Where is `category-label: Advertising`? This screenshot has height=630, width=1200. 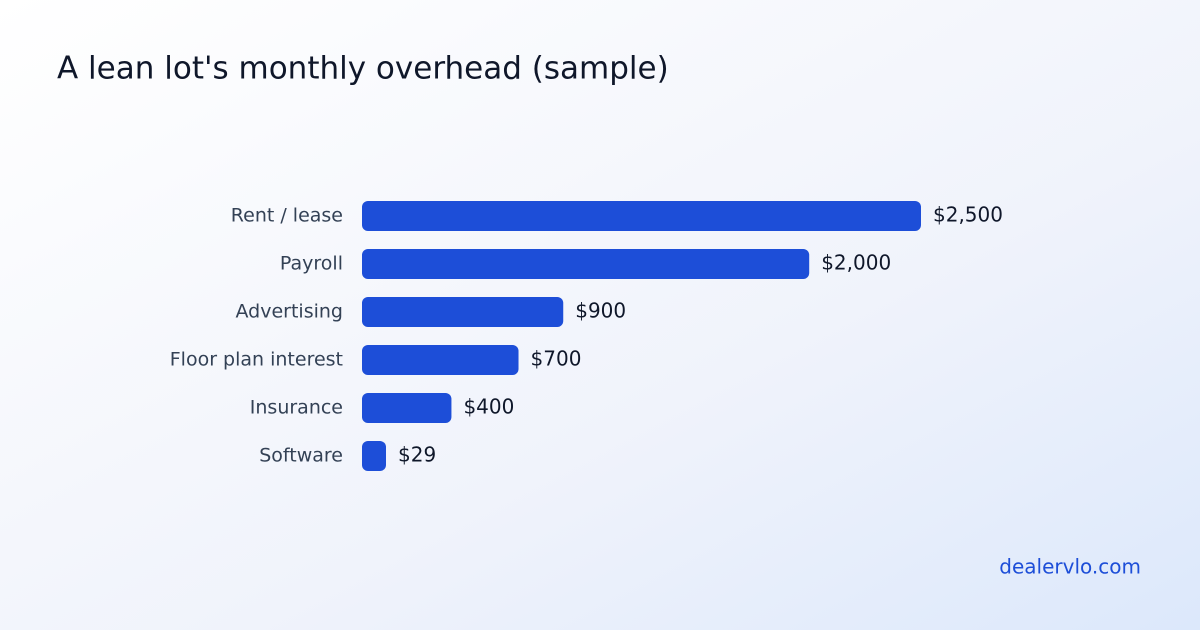
category-label: Advertising is located at coordinates (289, 312).